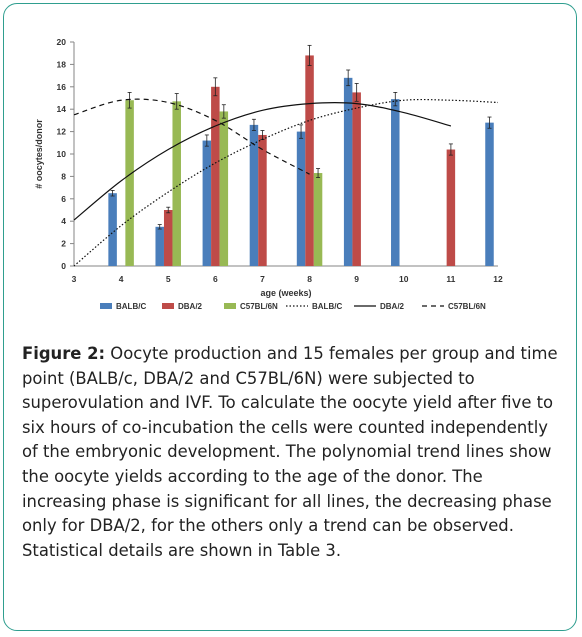 This screenshot has width=582, height=637. Describe the element at coordinates (63, 176) in the screenshot. I see `y-tick-label: 8` at that location.